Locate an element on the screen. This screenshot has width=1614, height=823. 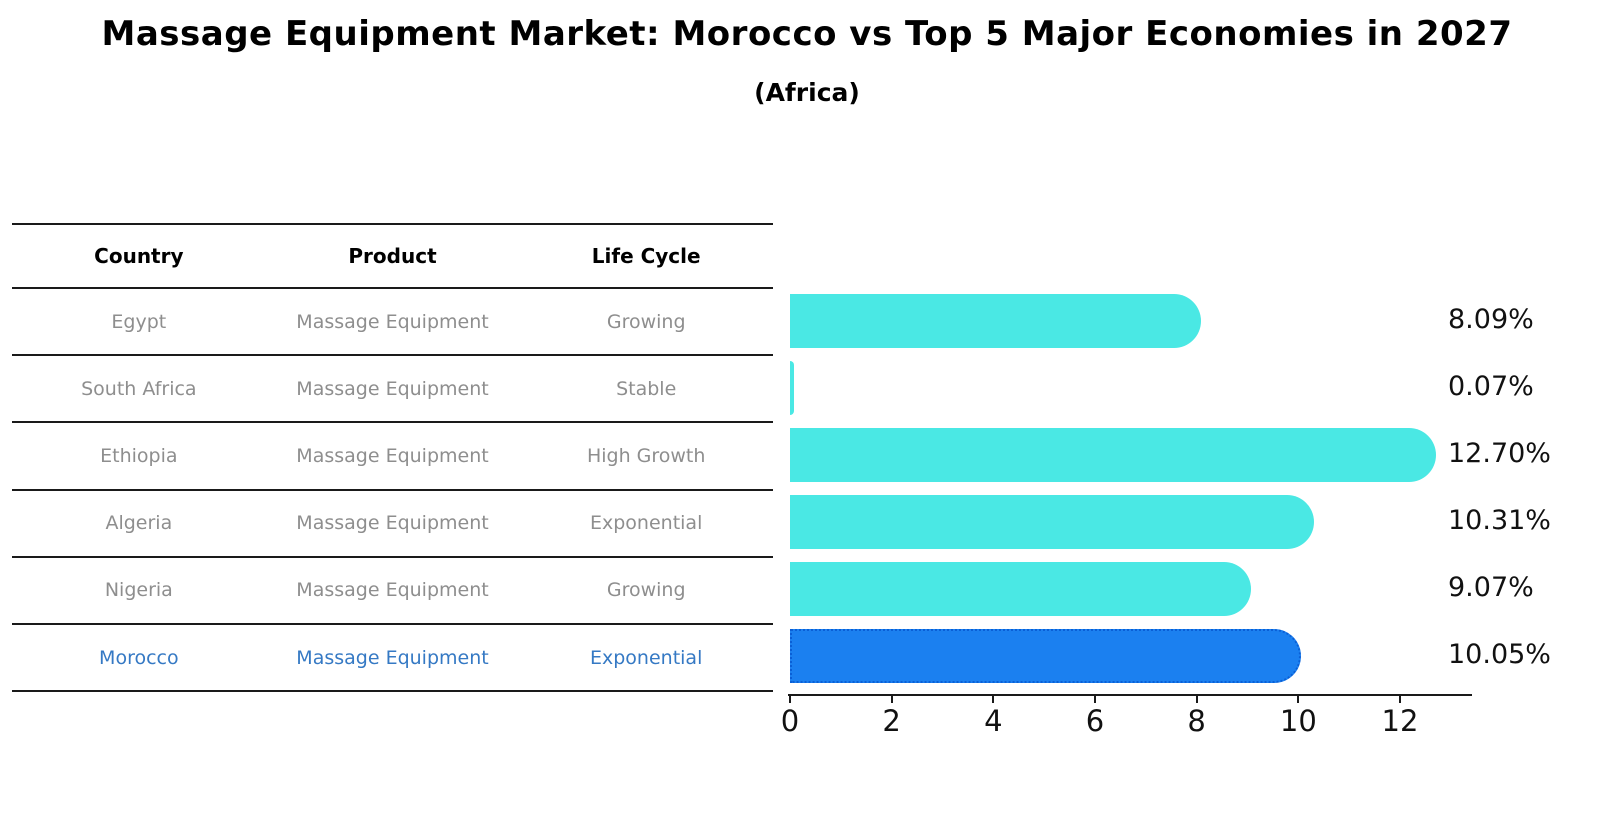
table-row: Egypt Massage Equipment Growing is located at coordinates (392, 323).